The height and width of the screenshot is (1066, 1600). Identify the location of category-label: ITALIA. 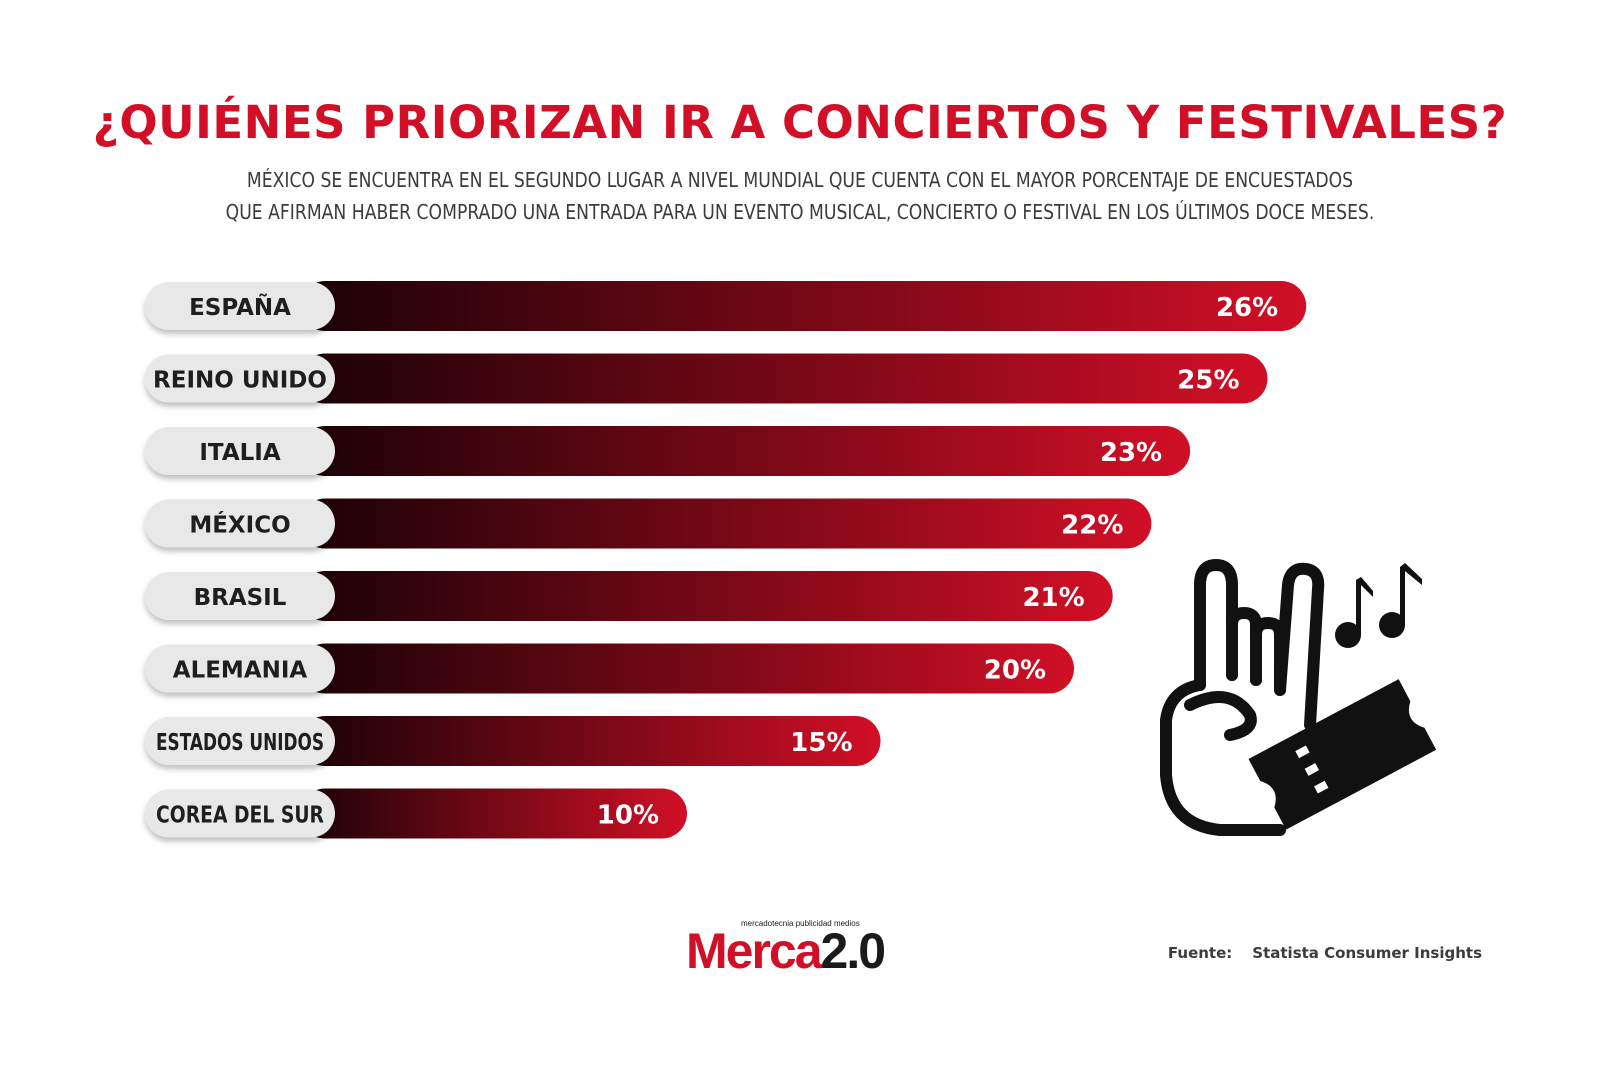
(239, 453).